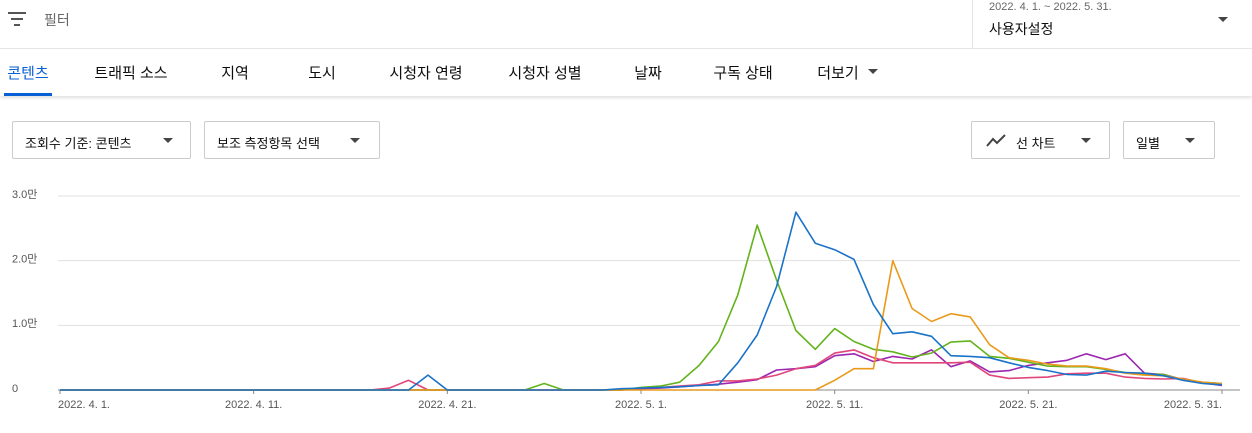  I want to click on secondary: 보조 측정항목 선택, so click(268, 143).